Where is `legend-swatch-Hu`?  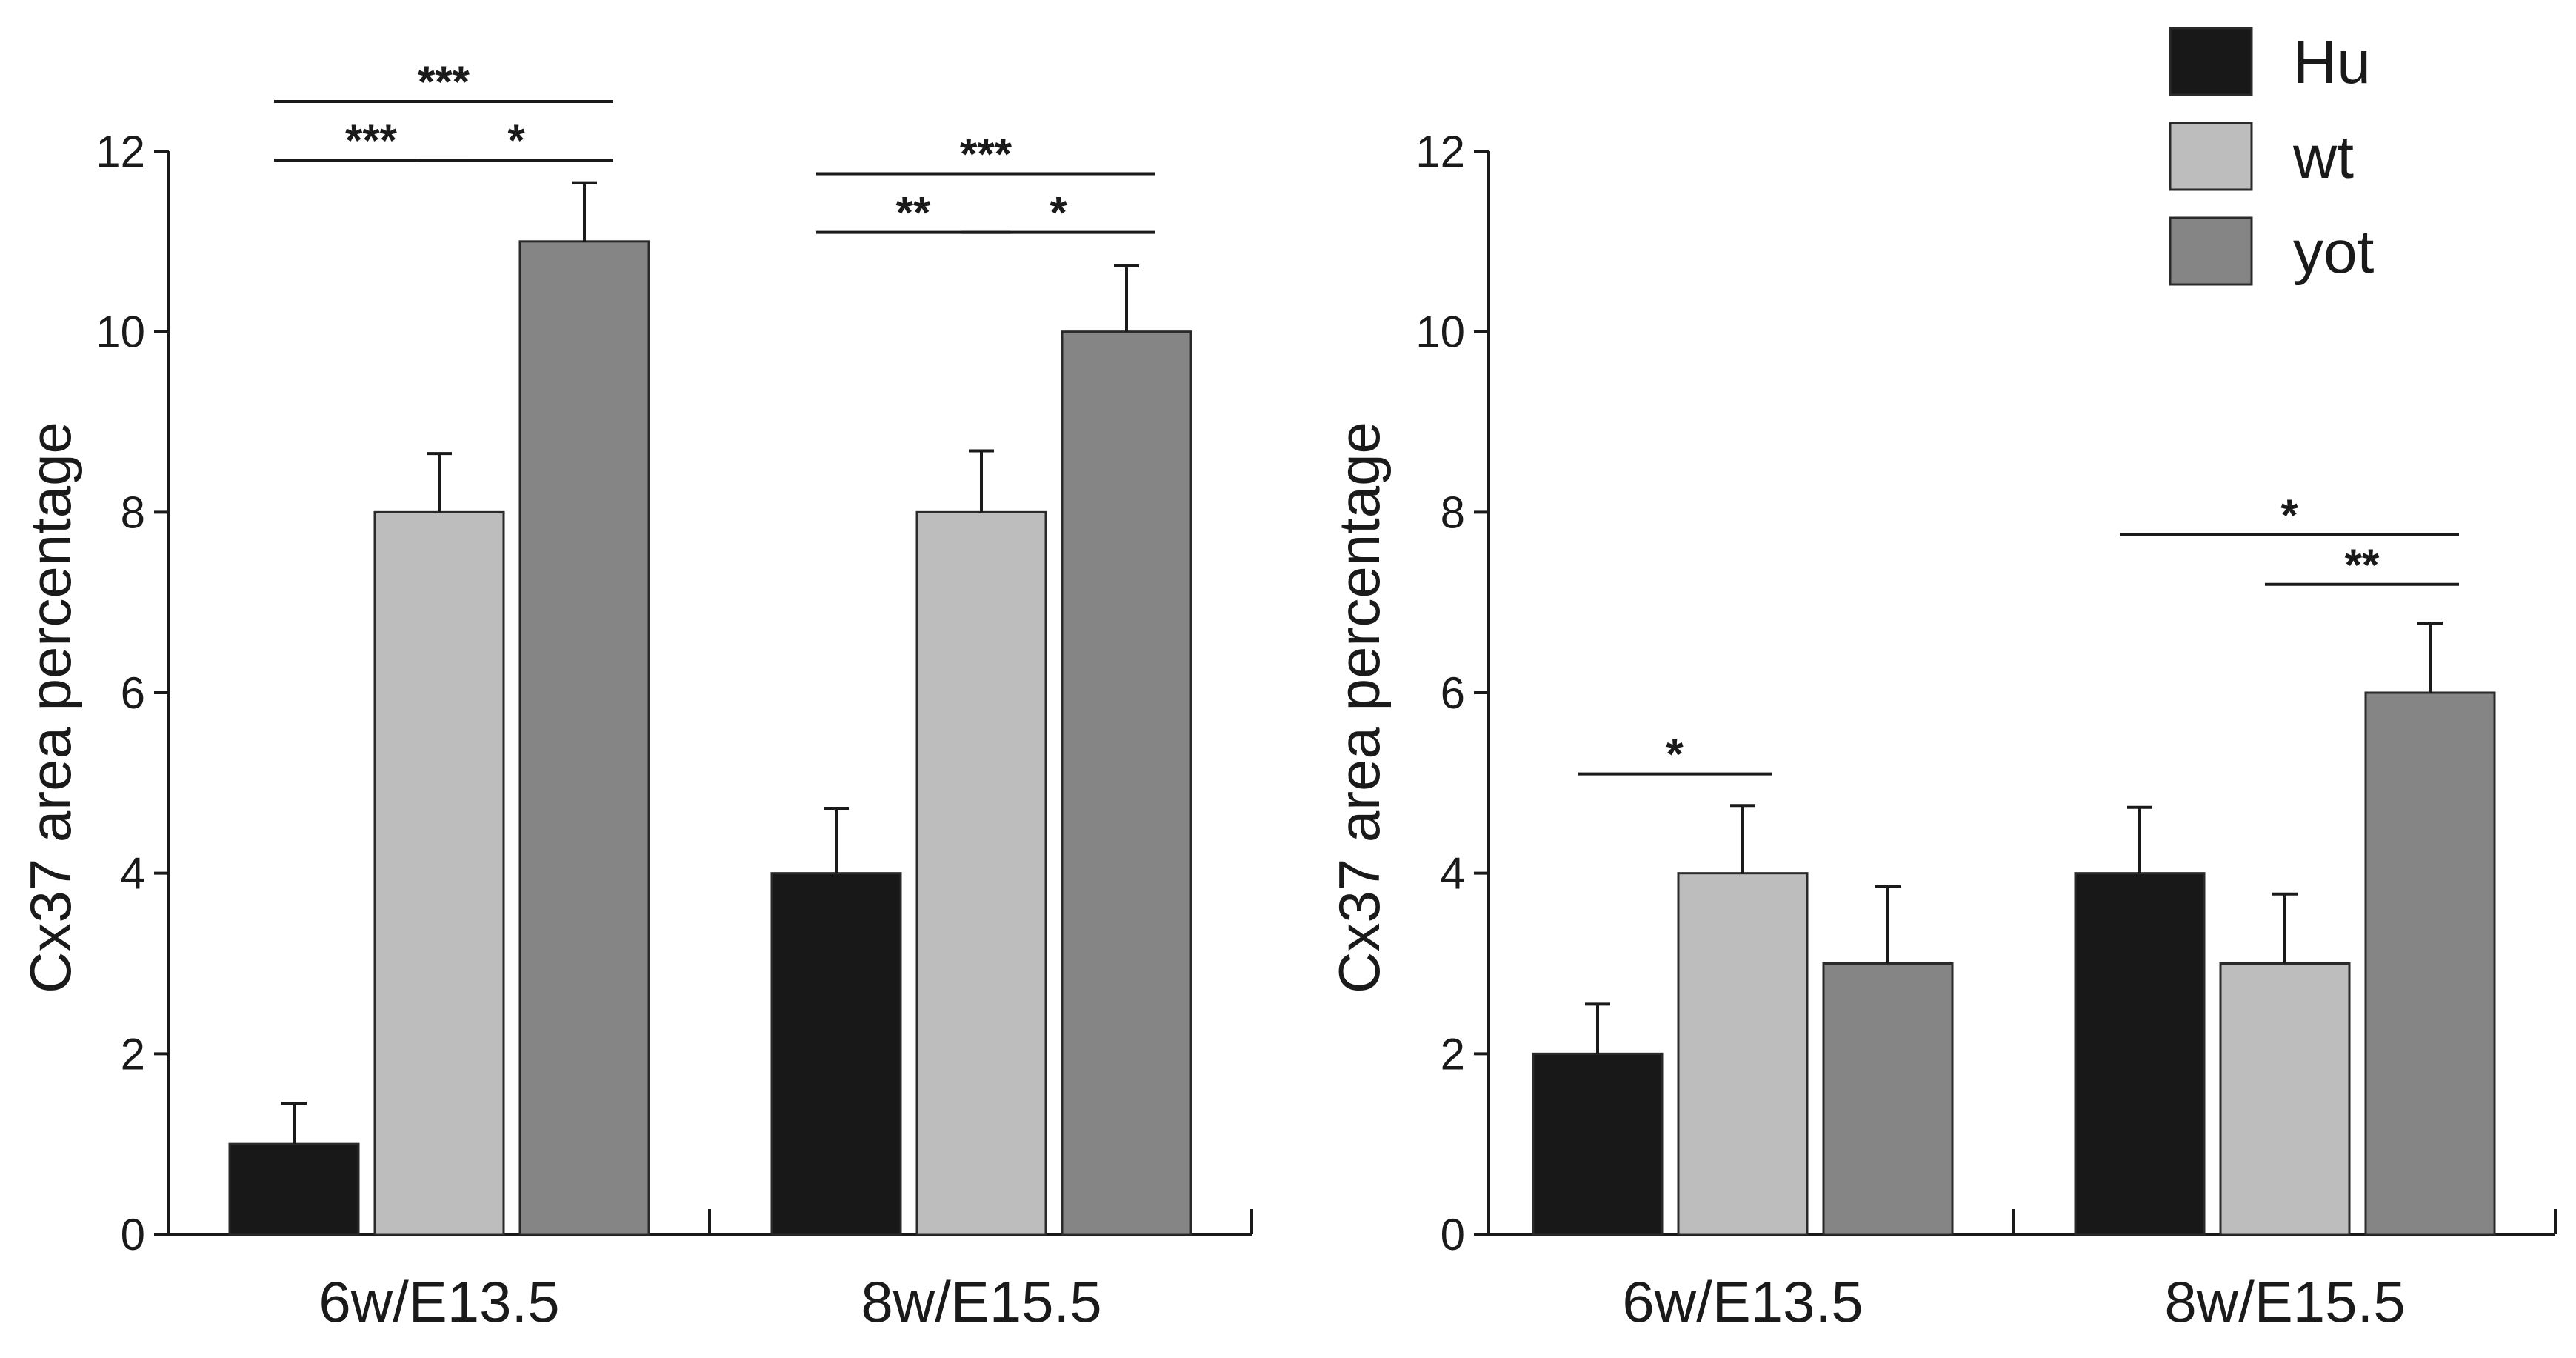 legend-swatch-Hu is located at coordinates (2211, 62).